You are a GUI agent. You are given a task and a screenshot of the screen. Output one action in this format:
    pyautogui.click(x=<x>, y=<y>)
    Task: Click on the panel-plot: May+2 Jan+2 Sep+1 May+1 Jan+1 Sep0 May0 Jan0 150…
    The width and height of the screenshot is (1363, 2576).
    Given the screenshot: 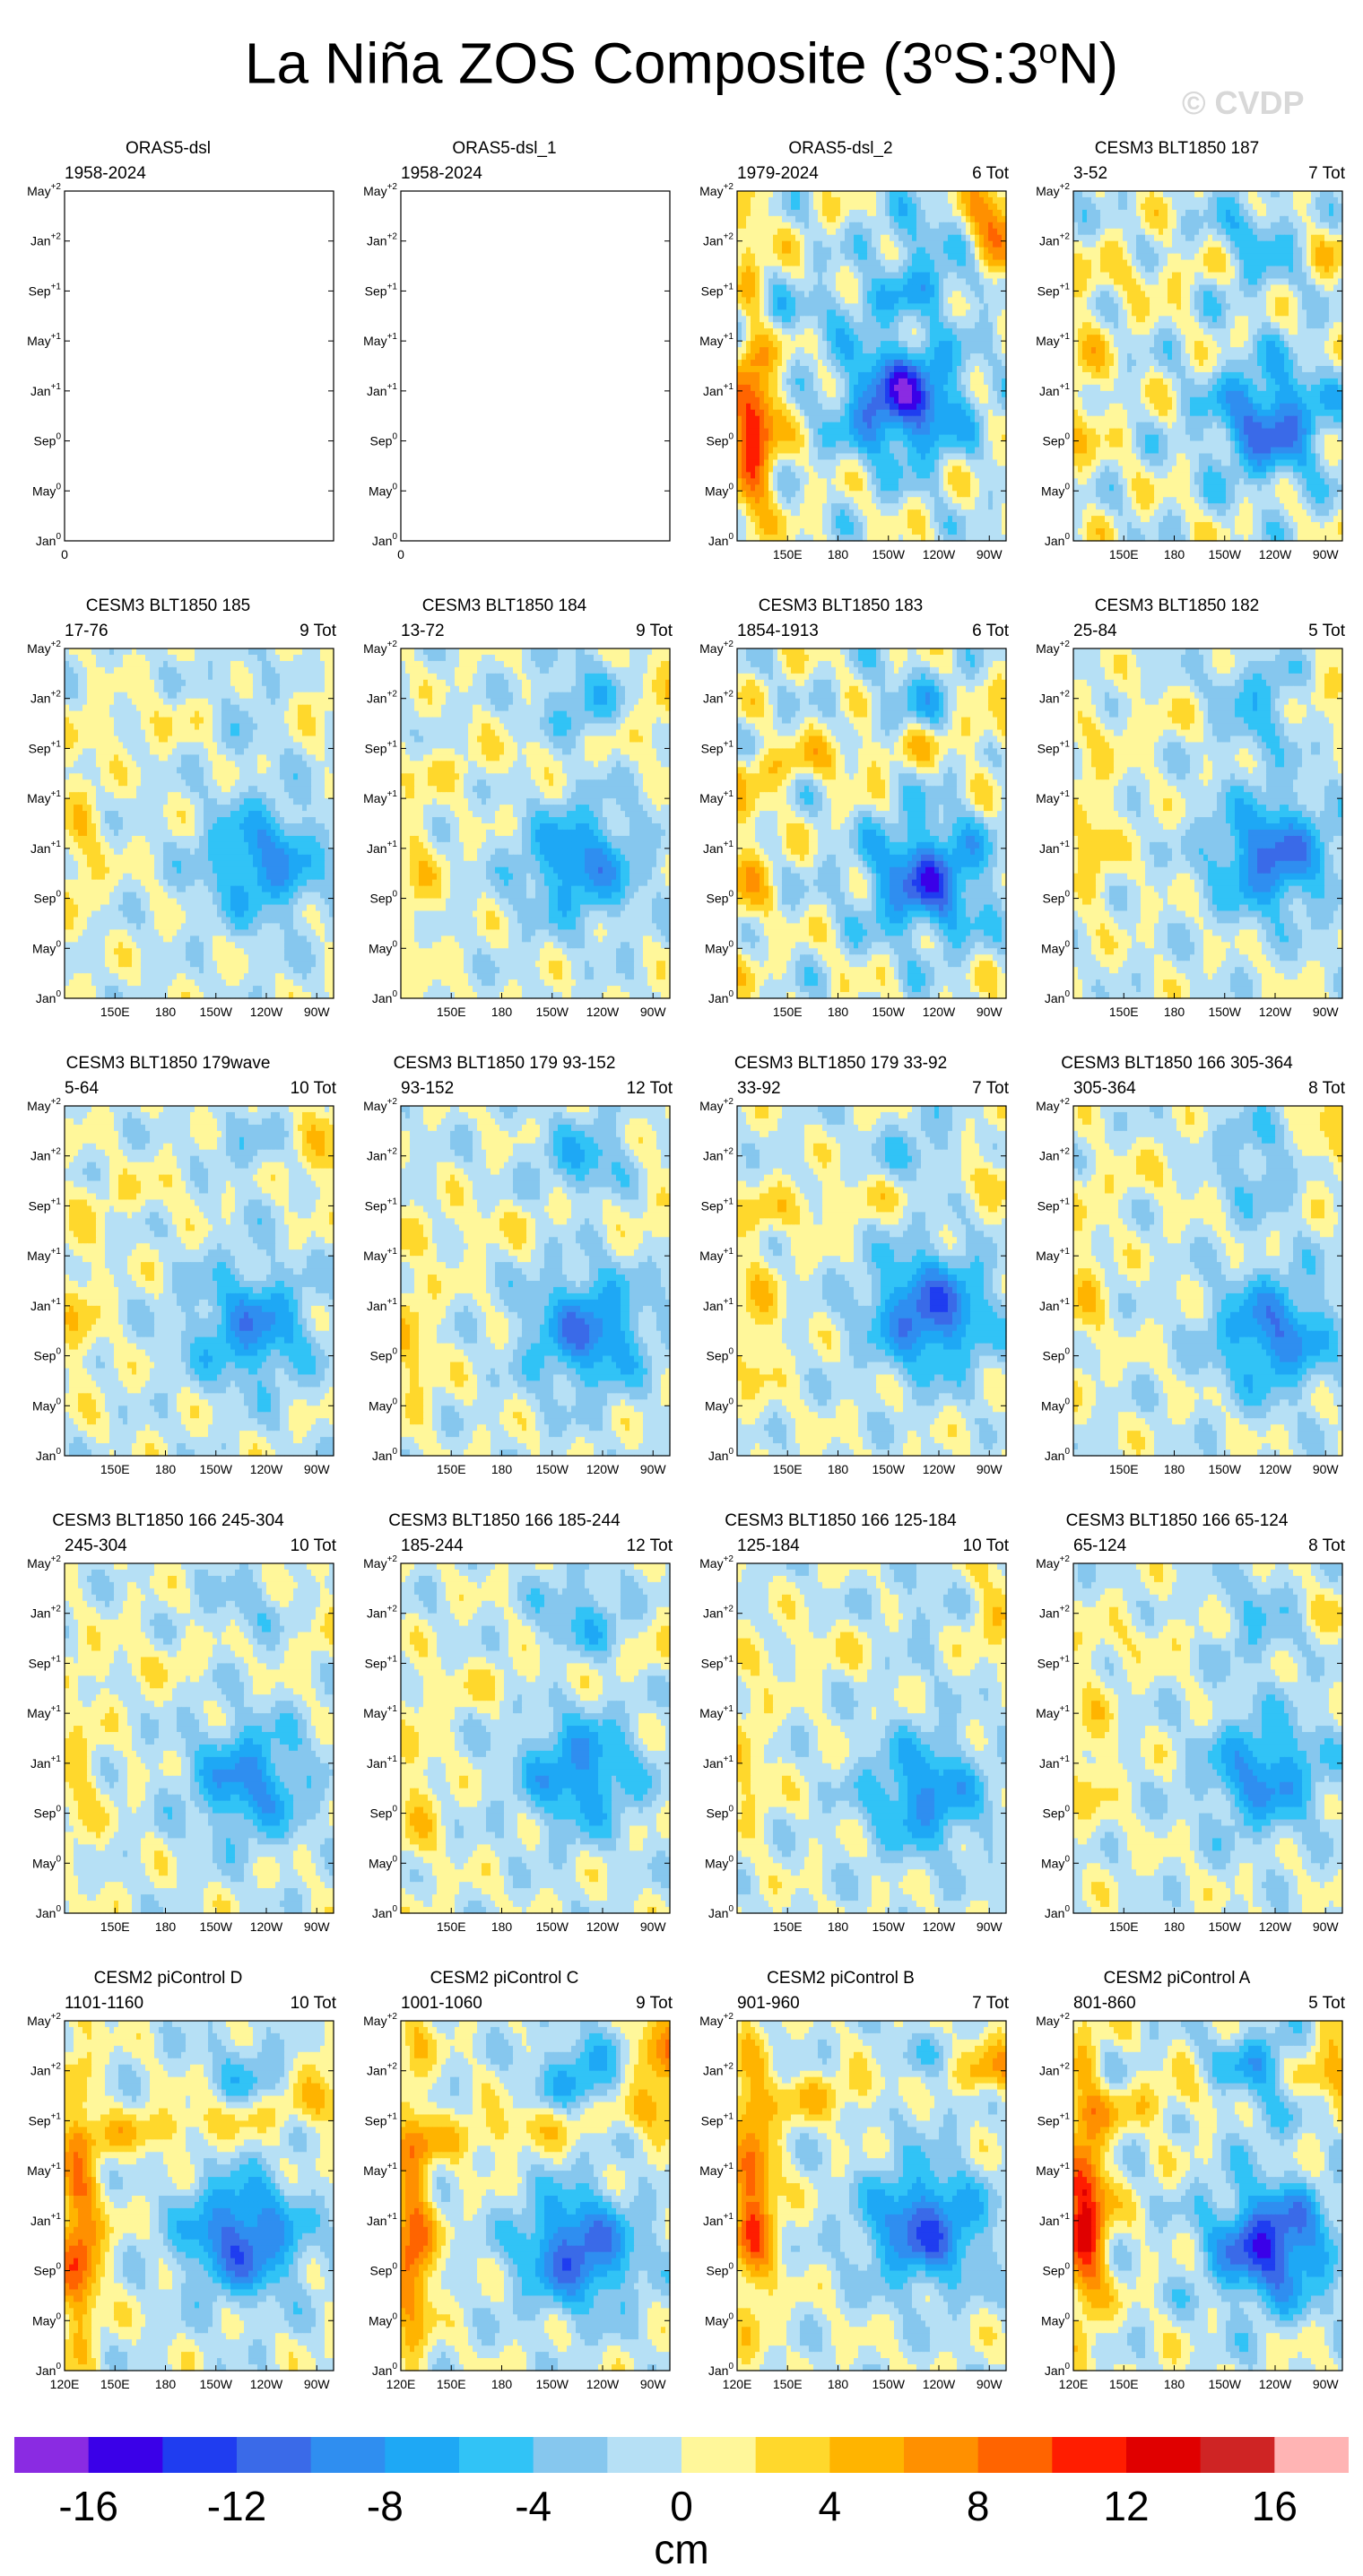 What is the action you would take?
    pyautogui.click(x=871, y=366)
    